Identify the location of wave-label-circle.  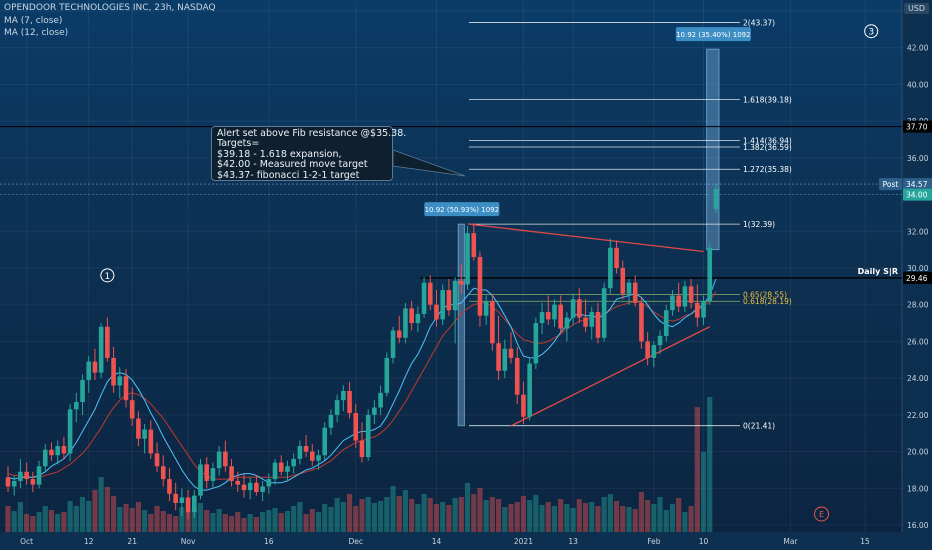
(871, 31).